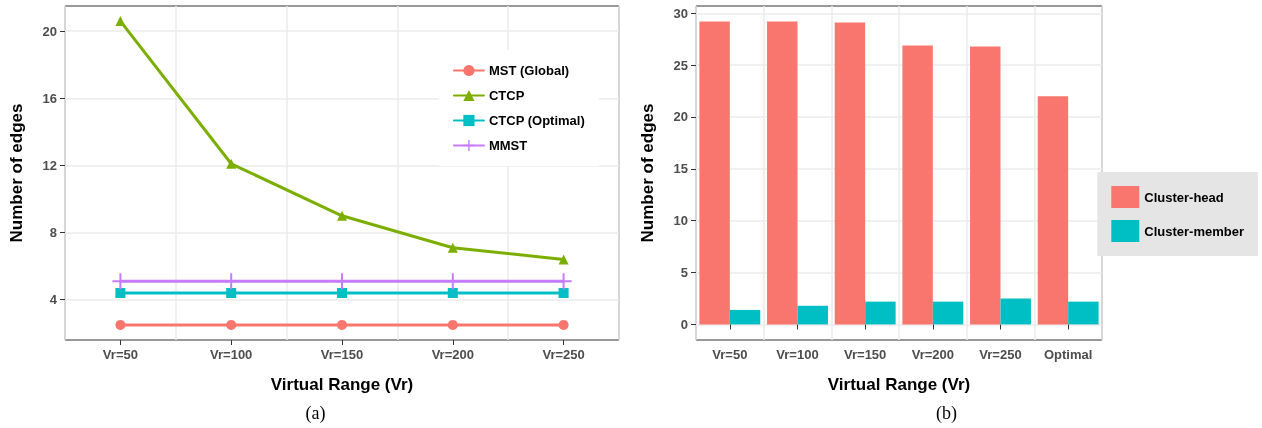 Image resolution: width=1262 pixels, height=428 pixels. I want to click on y-tick-label: 0, so click(684, 324).